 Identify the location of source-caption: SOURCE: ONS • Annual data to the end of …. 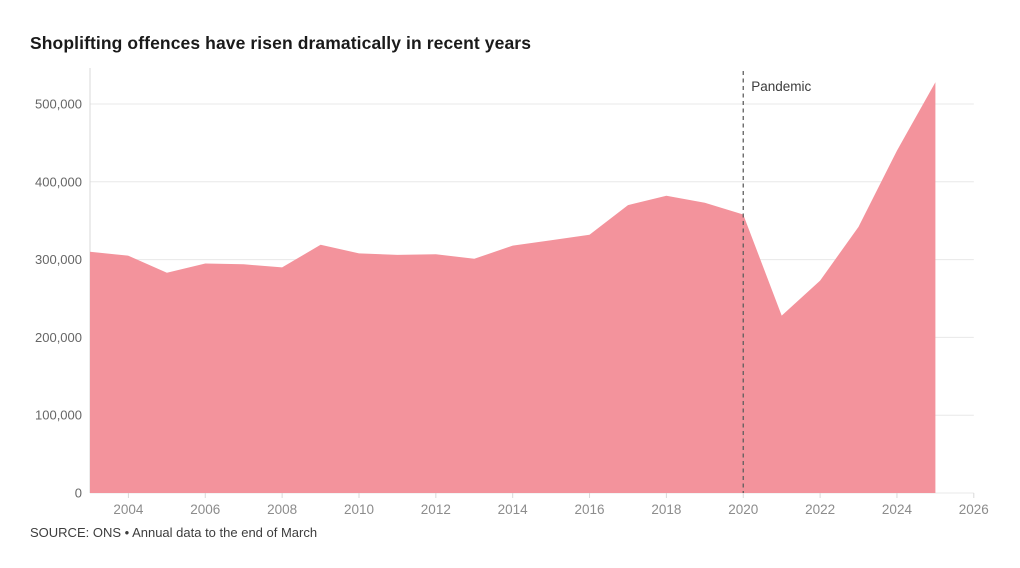
(174, 532).